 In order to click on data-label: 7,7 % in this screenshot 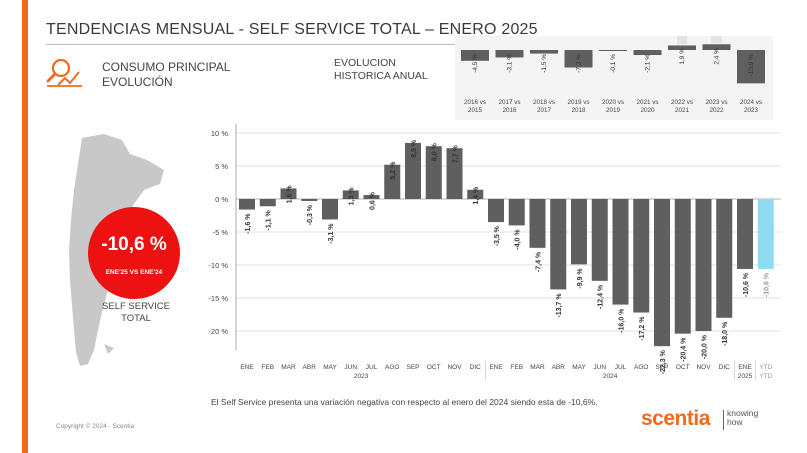, I will do `click(456, 153)`.